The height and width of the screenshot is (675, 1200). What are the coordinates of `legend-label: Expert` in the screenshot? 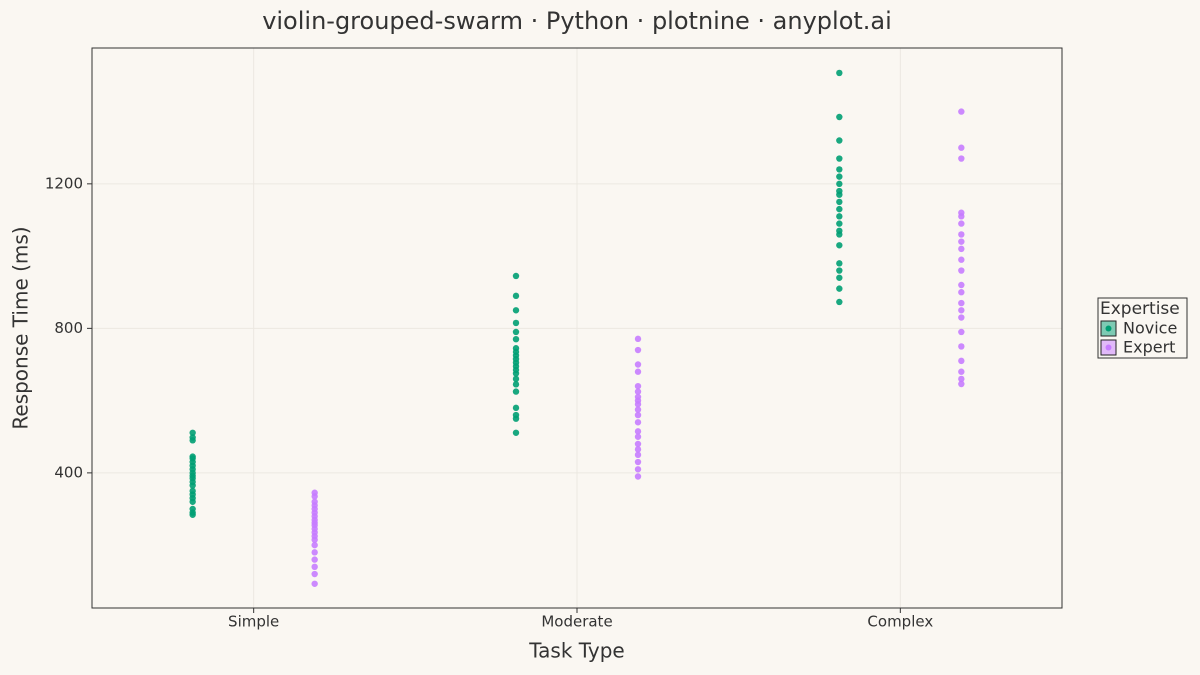 It's located at (1149, 347).